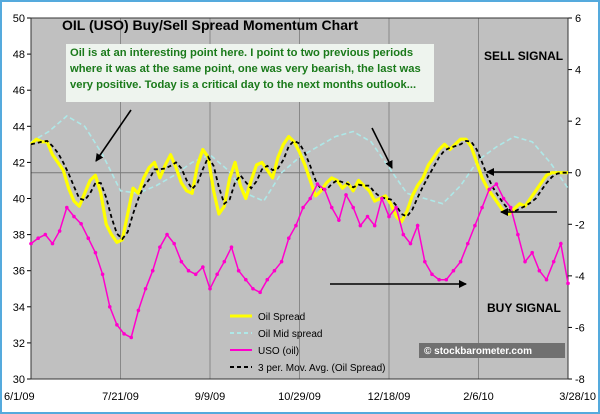  What do you see at coordinates (19, 200) in the screenshot?
I see `y-left-tick-label: 40` at bounding box center [19, 200].